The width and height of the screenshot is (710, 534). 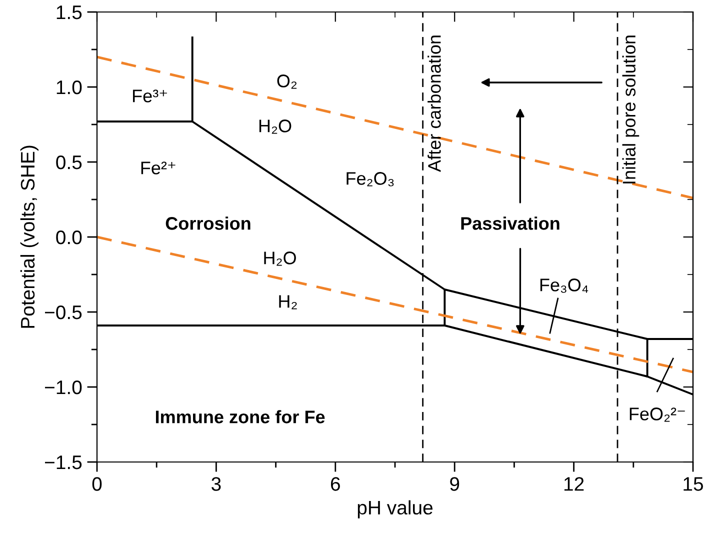 What do you see at coordinates (150, 96) in the screenshot?
I see `annotation: Fe³⁺` at bounding box center [150, 96].